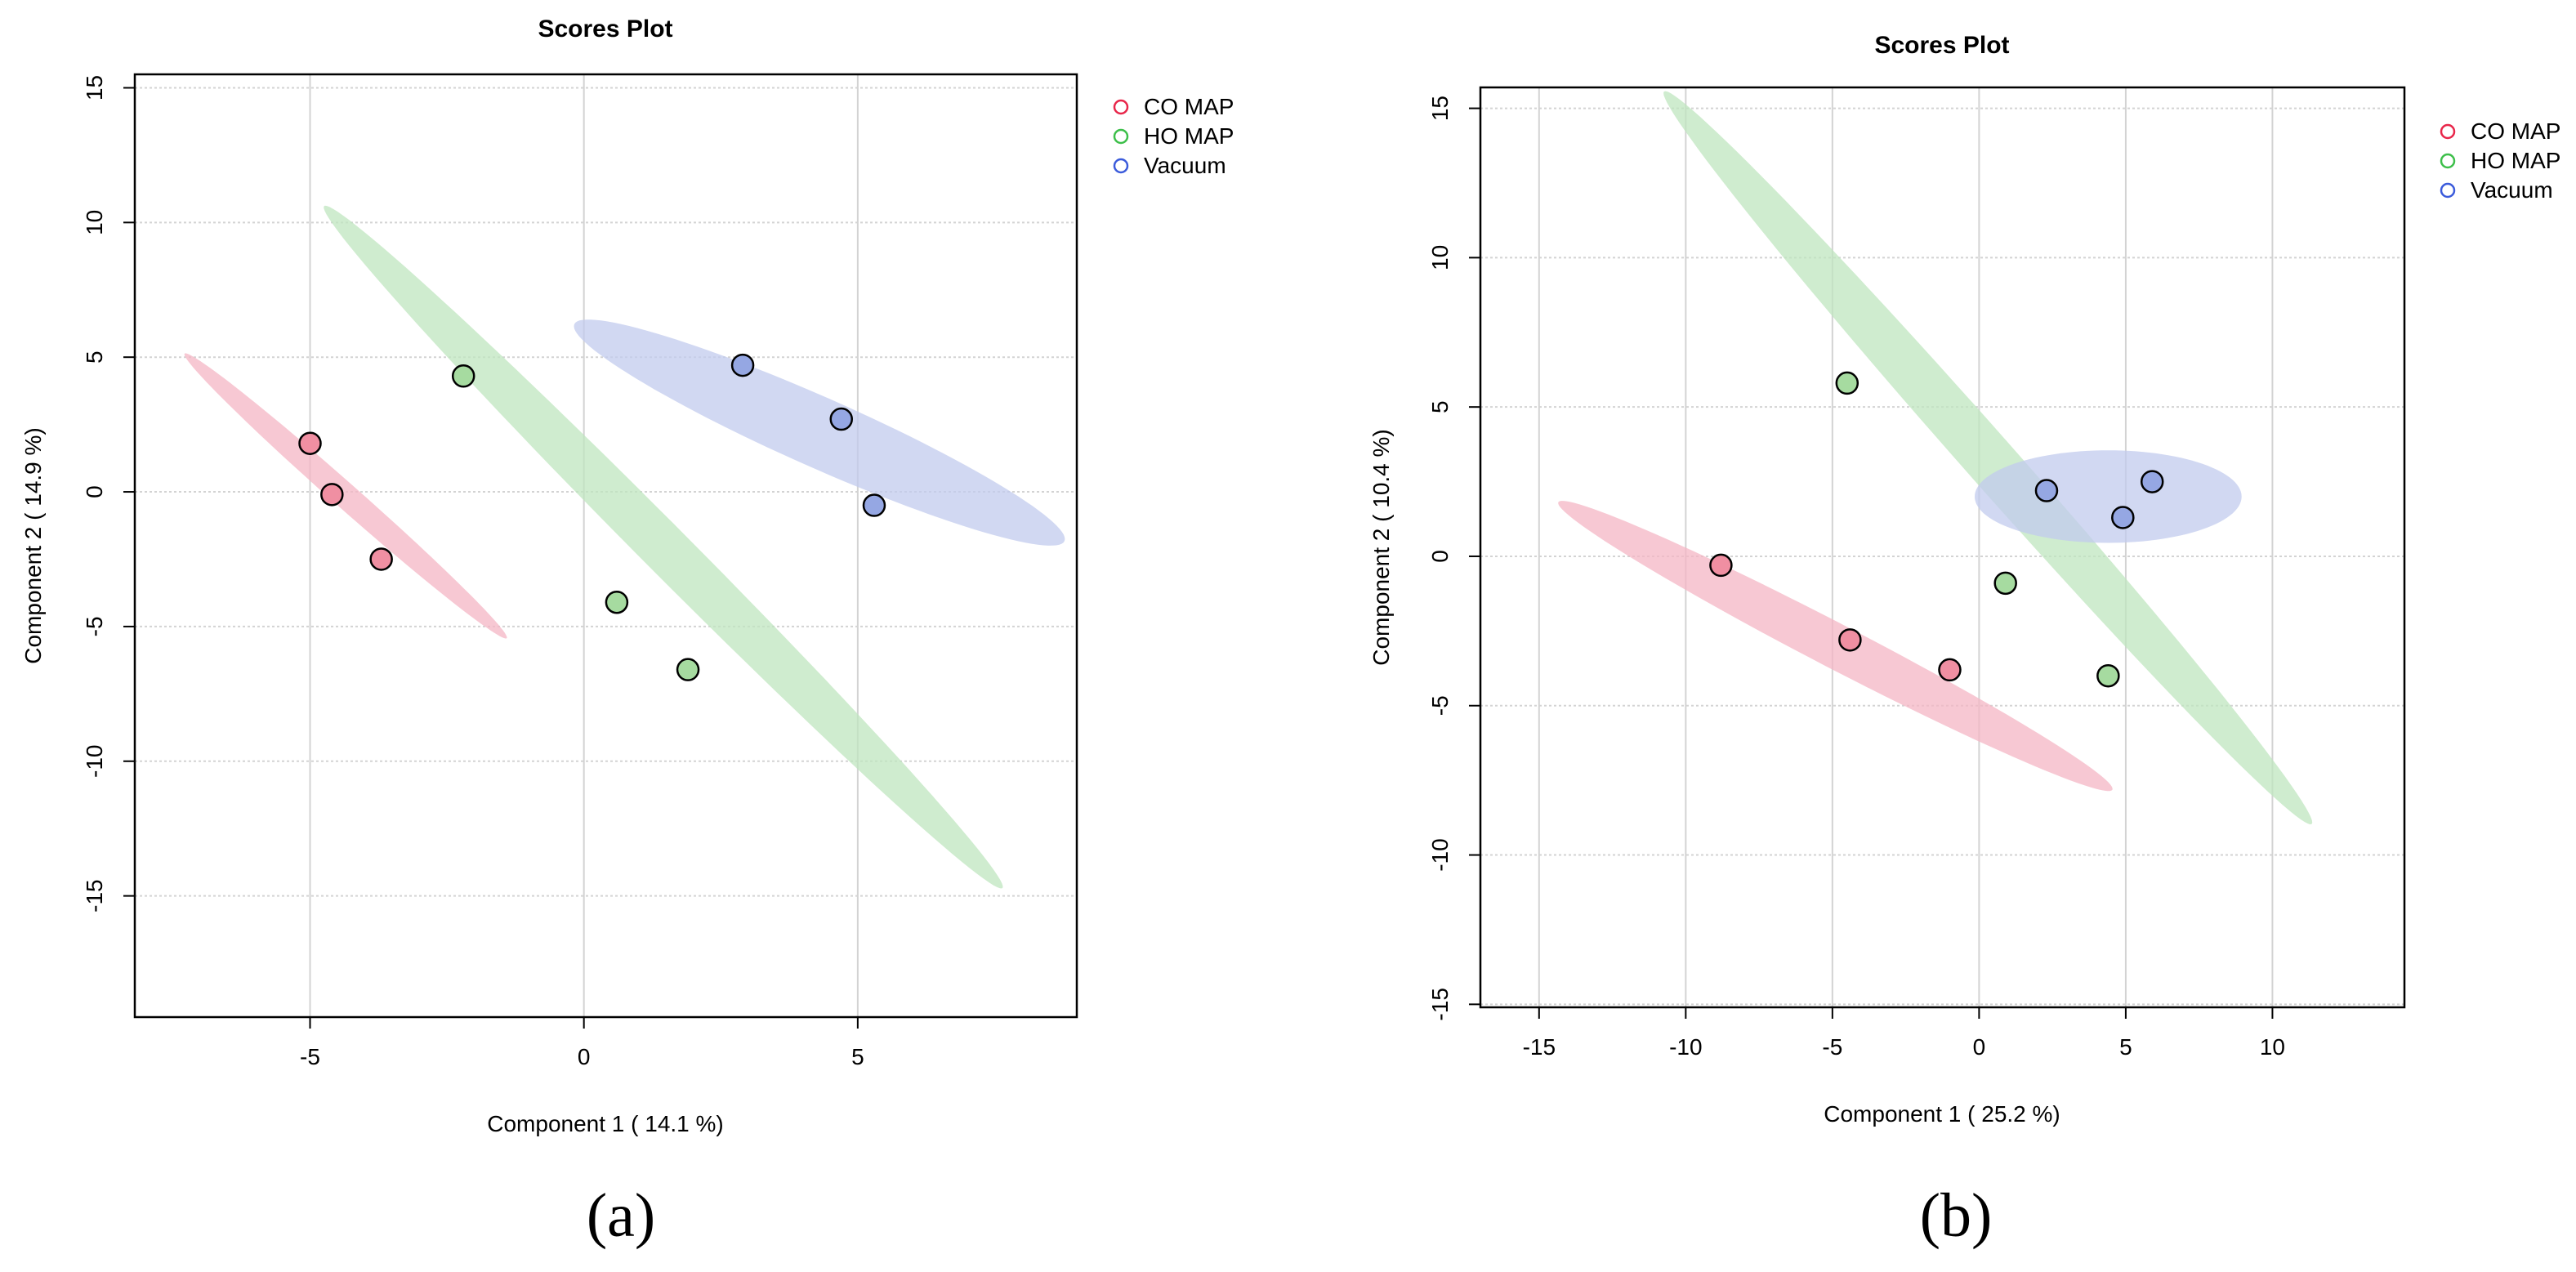 The image size is (2576, 1272). Describe the element at coordinates (2272, 1047) in the screenshot. I see `x-tick-label: 10` at that location.